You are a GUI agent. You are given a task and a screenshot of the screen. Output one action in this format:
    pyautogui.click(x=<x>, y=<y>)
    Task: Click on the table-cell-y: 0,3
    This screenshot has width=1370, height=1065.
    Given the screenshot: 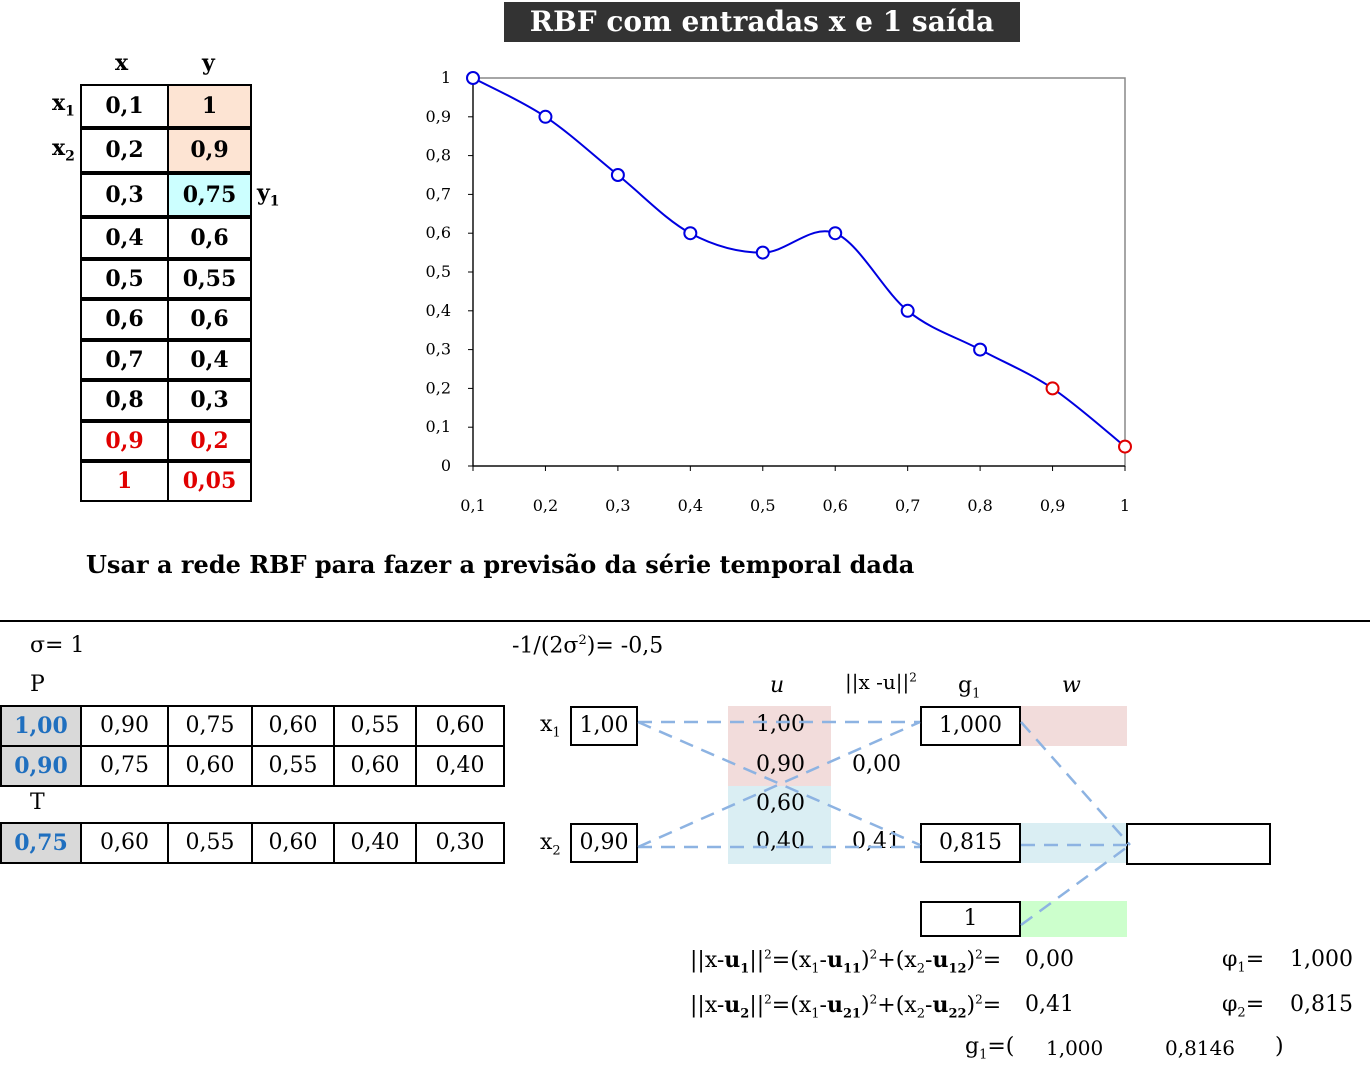 What is the action you would take?
    pyautogui.click(x=209, y=400)
    